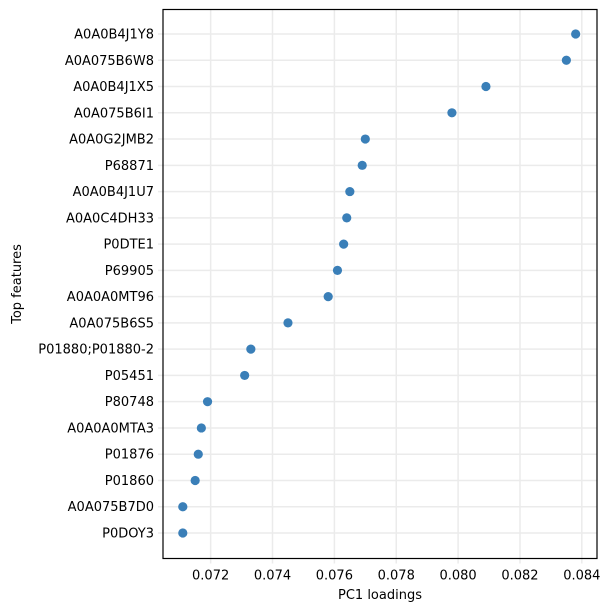  What do you see at coordinates (113, 192) in the screenshot?
I see `y-tick-label: A0A0B4J1U7` at bounding box center [113, 192].